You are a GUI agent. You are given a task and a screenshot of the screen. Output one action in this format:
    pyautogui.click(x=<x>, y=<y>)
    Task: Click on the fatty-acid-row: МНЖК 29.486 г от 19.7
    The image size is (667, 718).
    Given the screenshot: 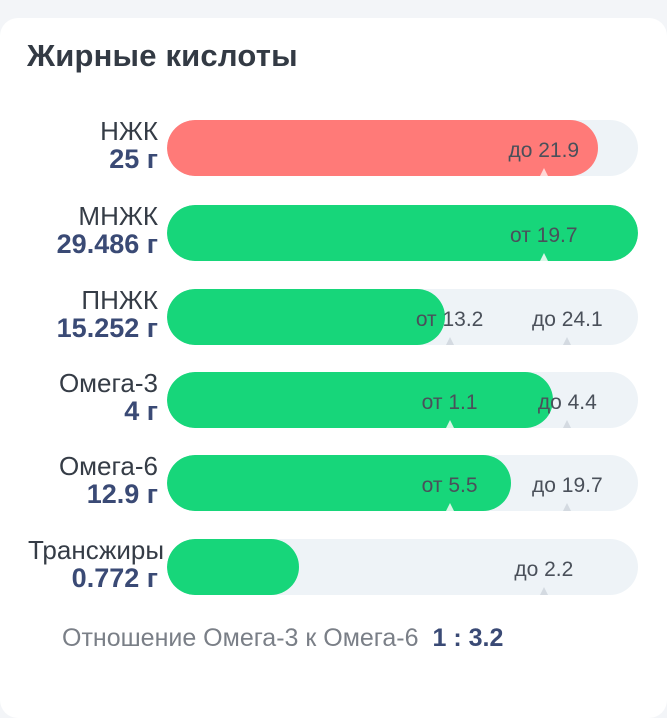 What is the action you would take?
    pyautogui.click(x=333, y=237)
    